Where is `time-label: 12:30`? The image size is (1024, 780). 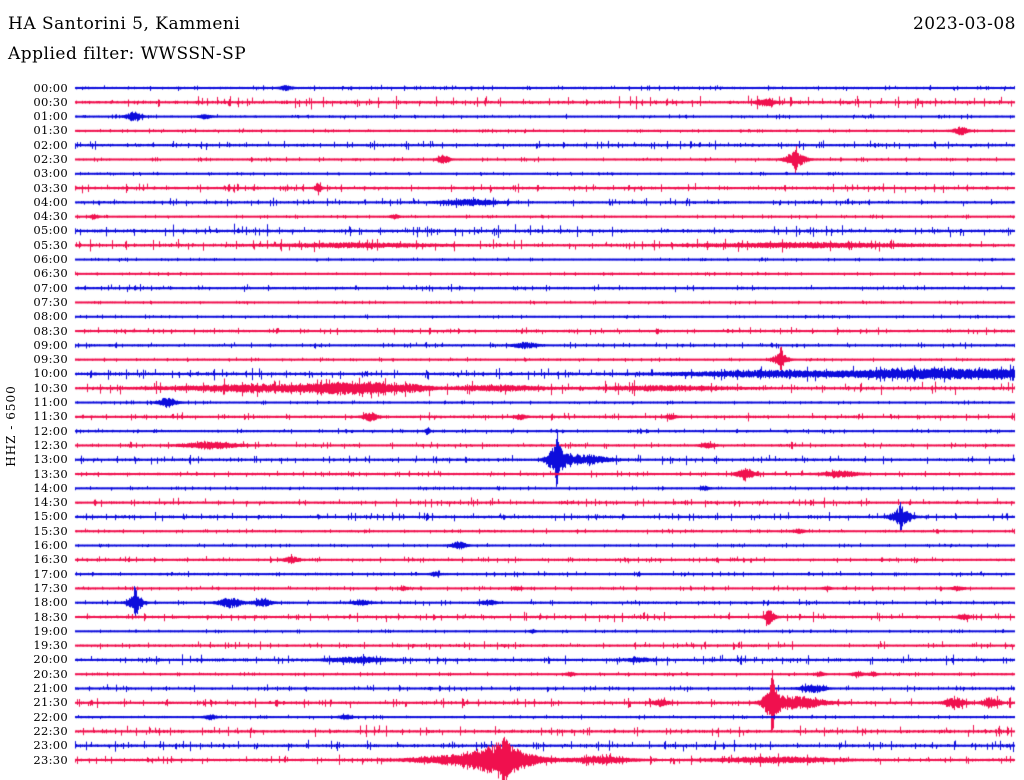 time-label: 12:30 is located at coordinates (50, 444).